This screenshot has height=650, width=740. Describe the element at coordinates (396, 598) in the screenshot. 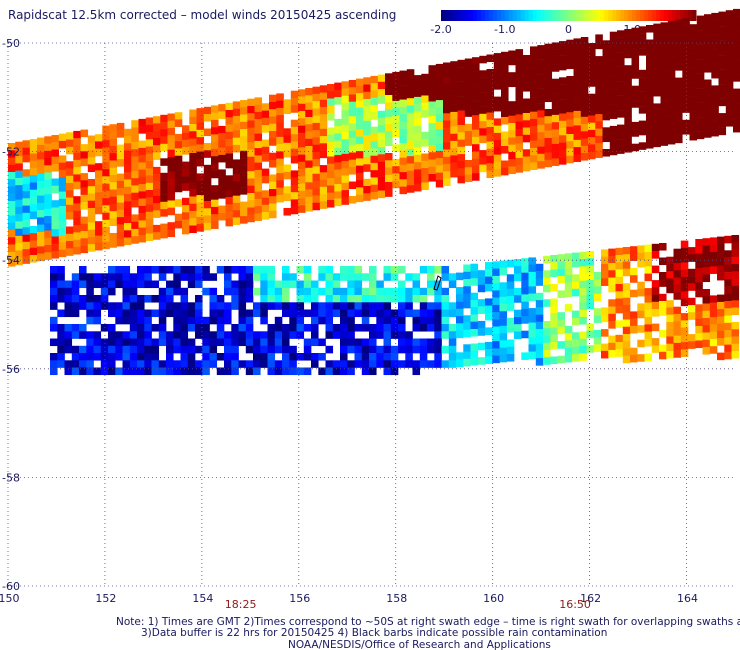

I see `x-tick-label: 158` at that location.